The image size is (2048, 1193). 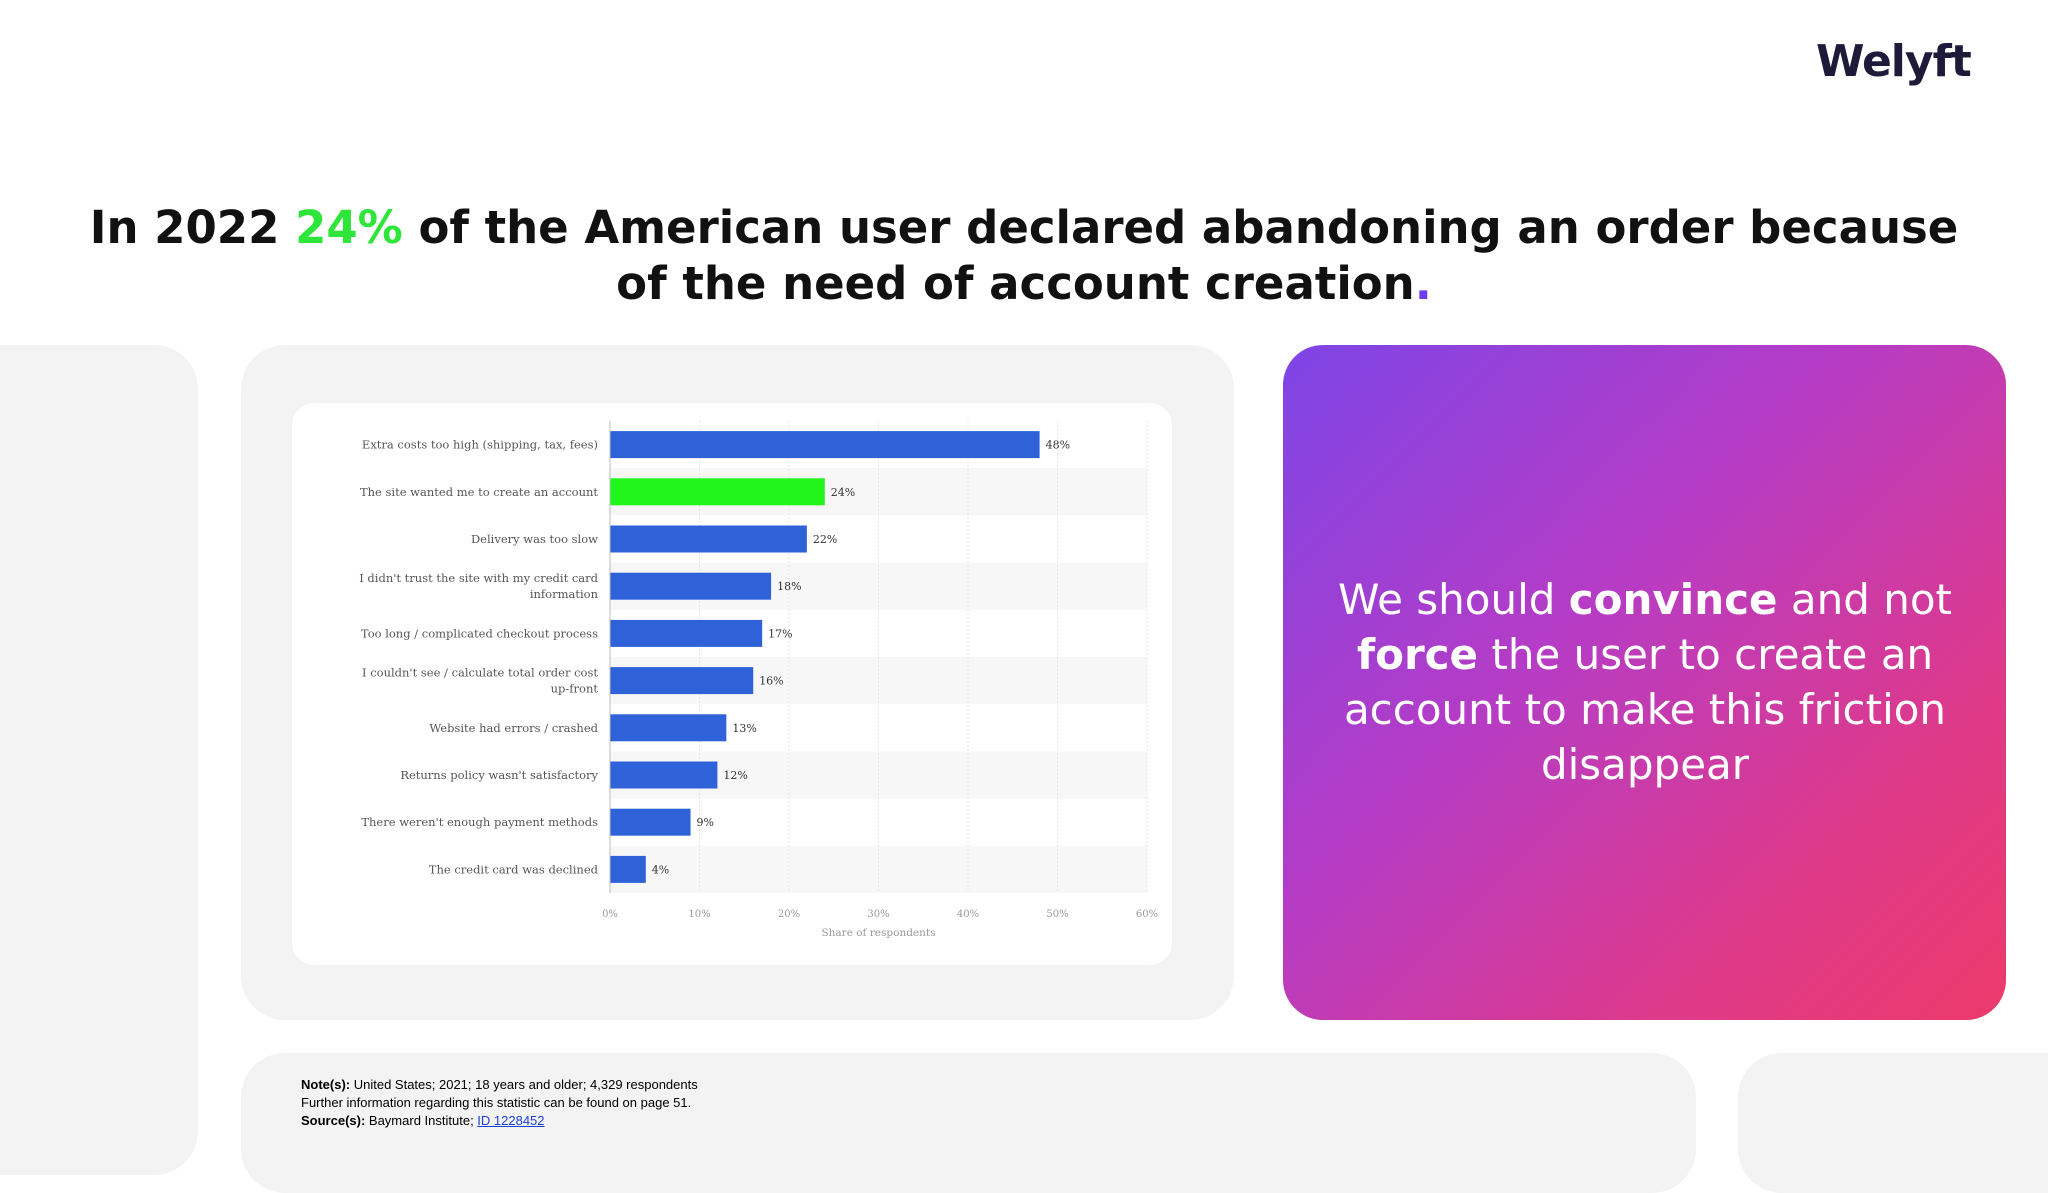 I want to click on x-tick-label: 30%, so click(x=878, y=914).